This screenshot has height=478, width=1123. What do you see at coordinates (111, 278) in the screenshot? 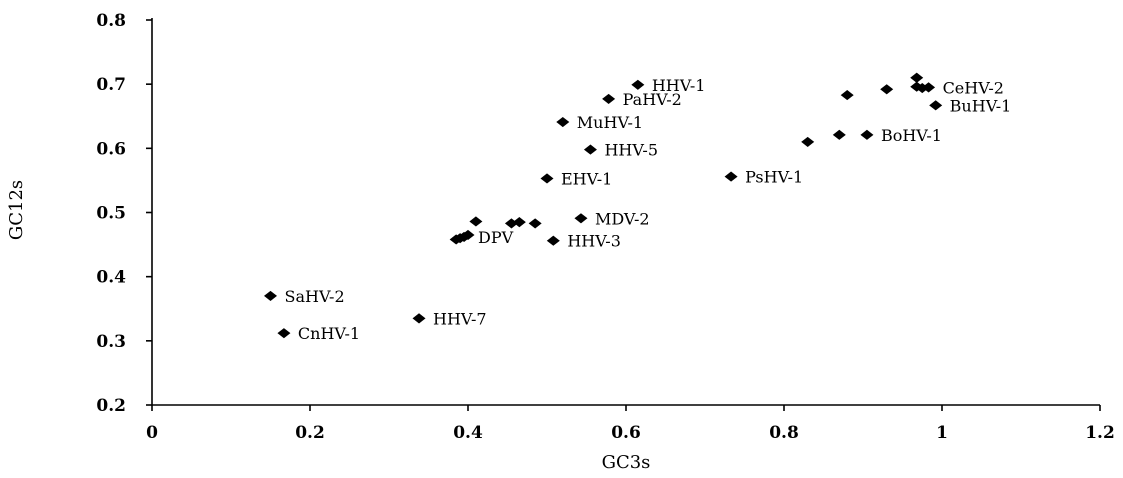
I see `y-tick-label: 0.4` at bounding box center [111, 278].